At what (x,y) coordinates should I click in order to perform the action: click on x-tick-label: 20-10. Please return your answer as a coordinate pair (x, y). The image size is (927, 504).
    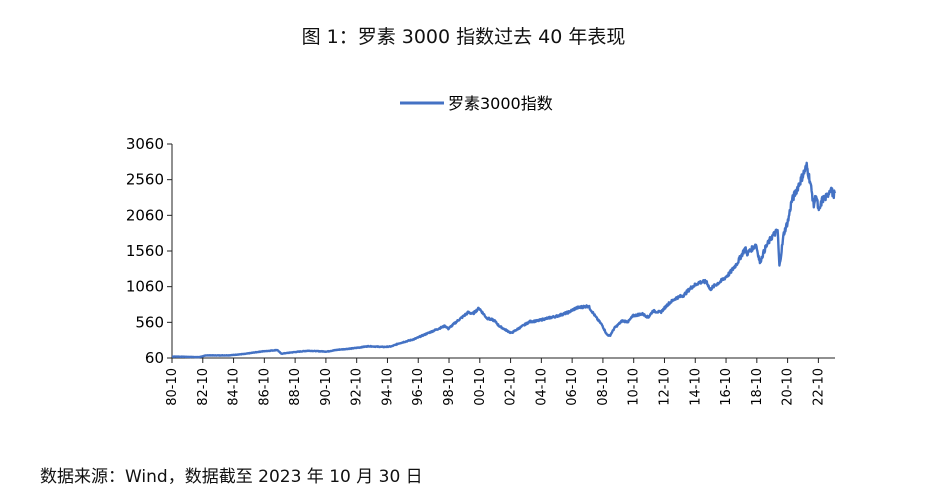
    Looking at the image, I should click on (788, 387).